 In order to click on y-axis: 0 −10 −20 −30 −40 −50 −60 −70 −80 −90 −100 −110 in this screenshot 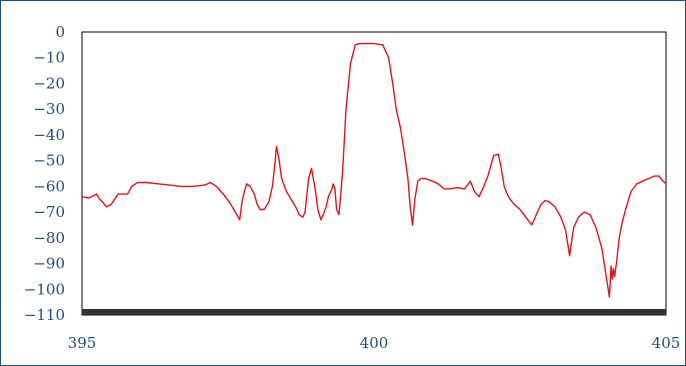, I will do `click(44, 173)`.